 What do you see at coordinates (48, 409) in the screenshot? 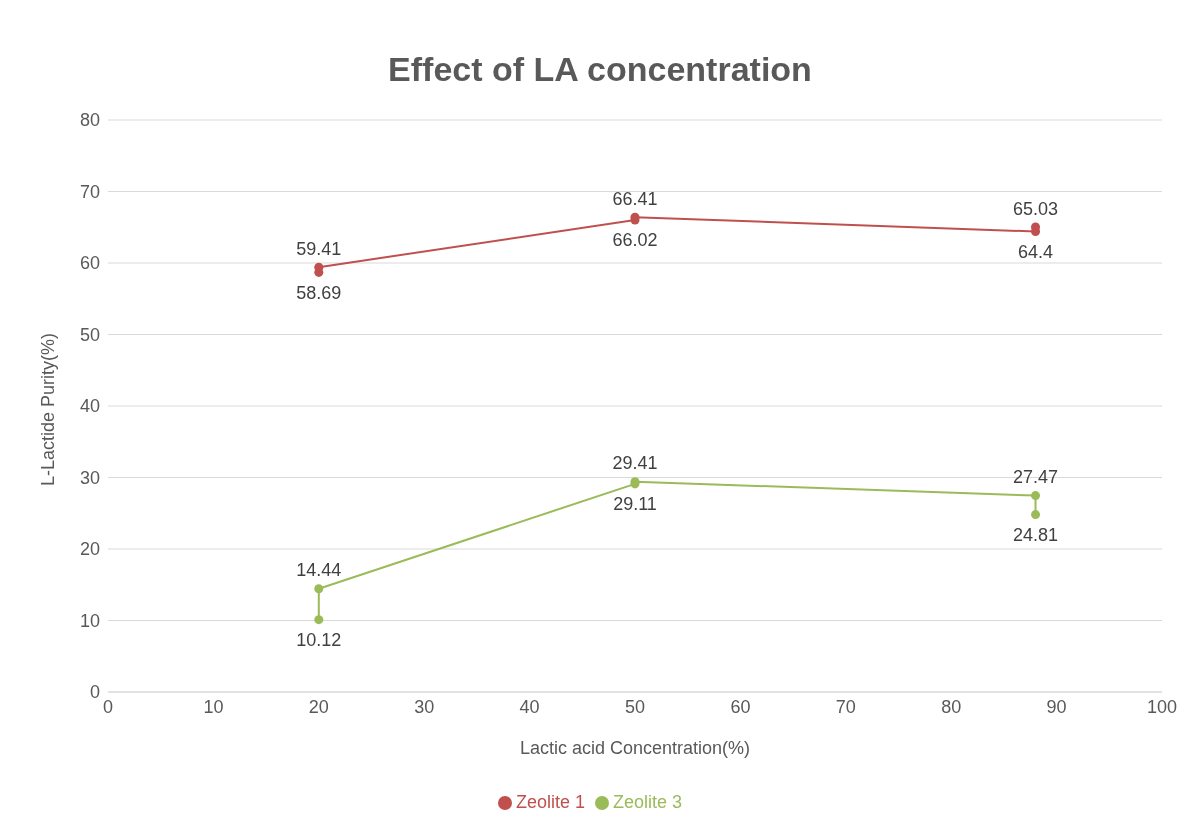
I see `y-axis-title: L-Lactide Purity(%)` at bounding box center [48, 409].